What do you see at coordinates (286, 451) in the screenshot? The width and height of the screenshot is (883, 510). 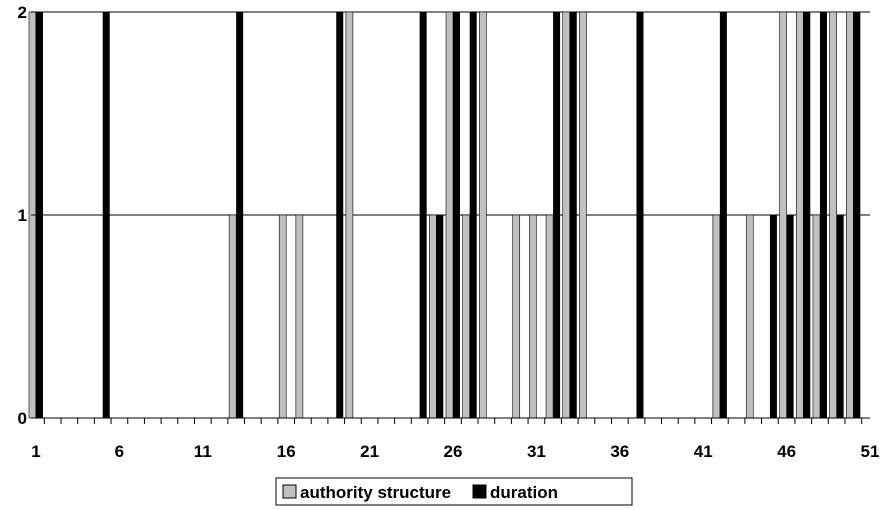 I see `x-tick-label-16: 16` at bounding box center [286, 451].